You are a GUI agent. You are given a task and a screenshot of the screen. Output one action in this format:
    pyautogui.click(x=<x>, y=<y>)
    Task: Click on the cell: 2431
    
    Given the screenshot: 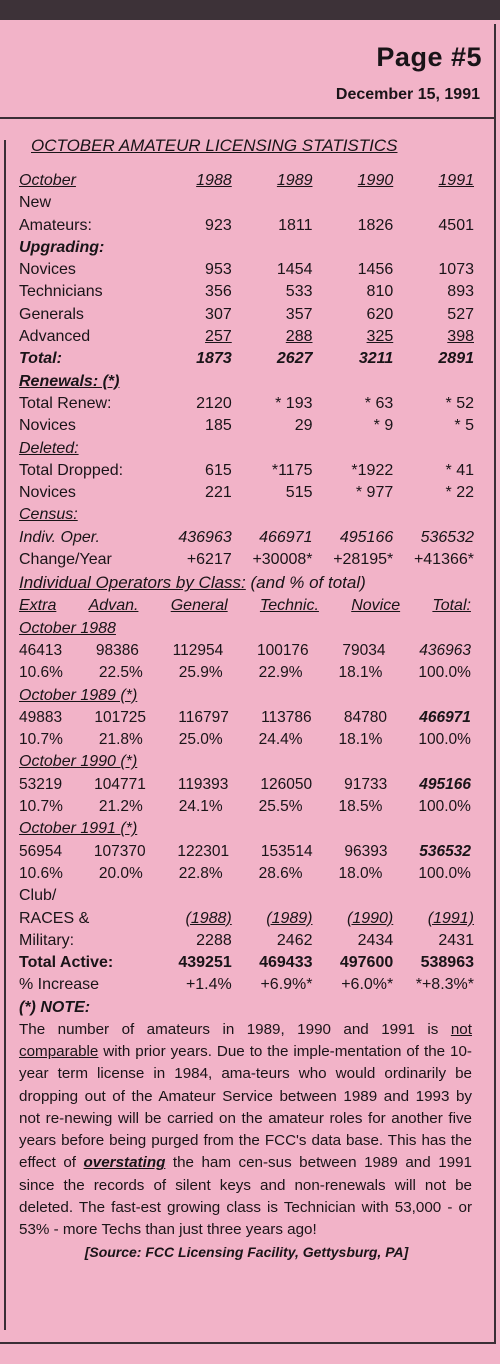 What is the action you would take?
    pyautogui.click(x=456, y=940)
    